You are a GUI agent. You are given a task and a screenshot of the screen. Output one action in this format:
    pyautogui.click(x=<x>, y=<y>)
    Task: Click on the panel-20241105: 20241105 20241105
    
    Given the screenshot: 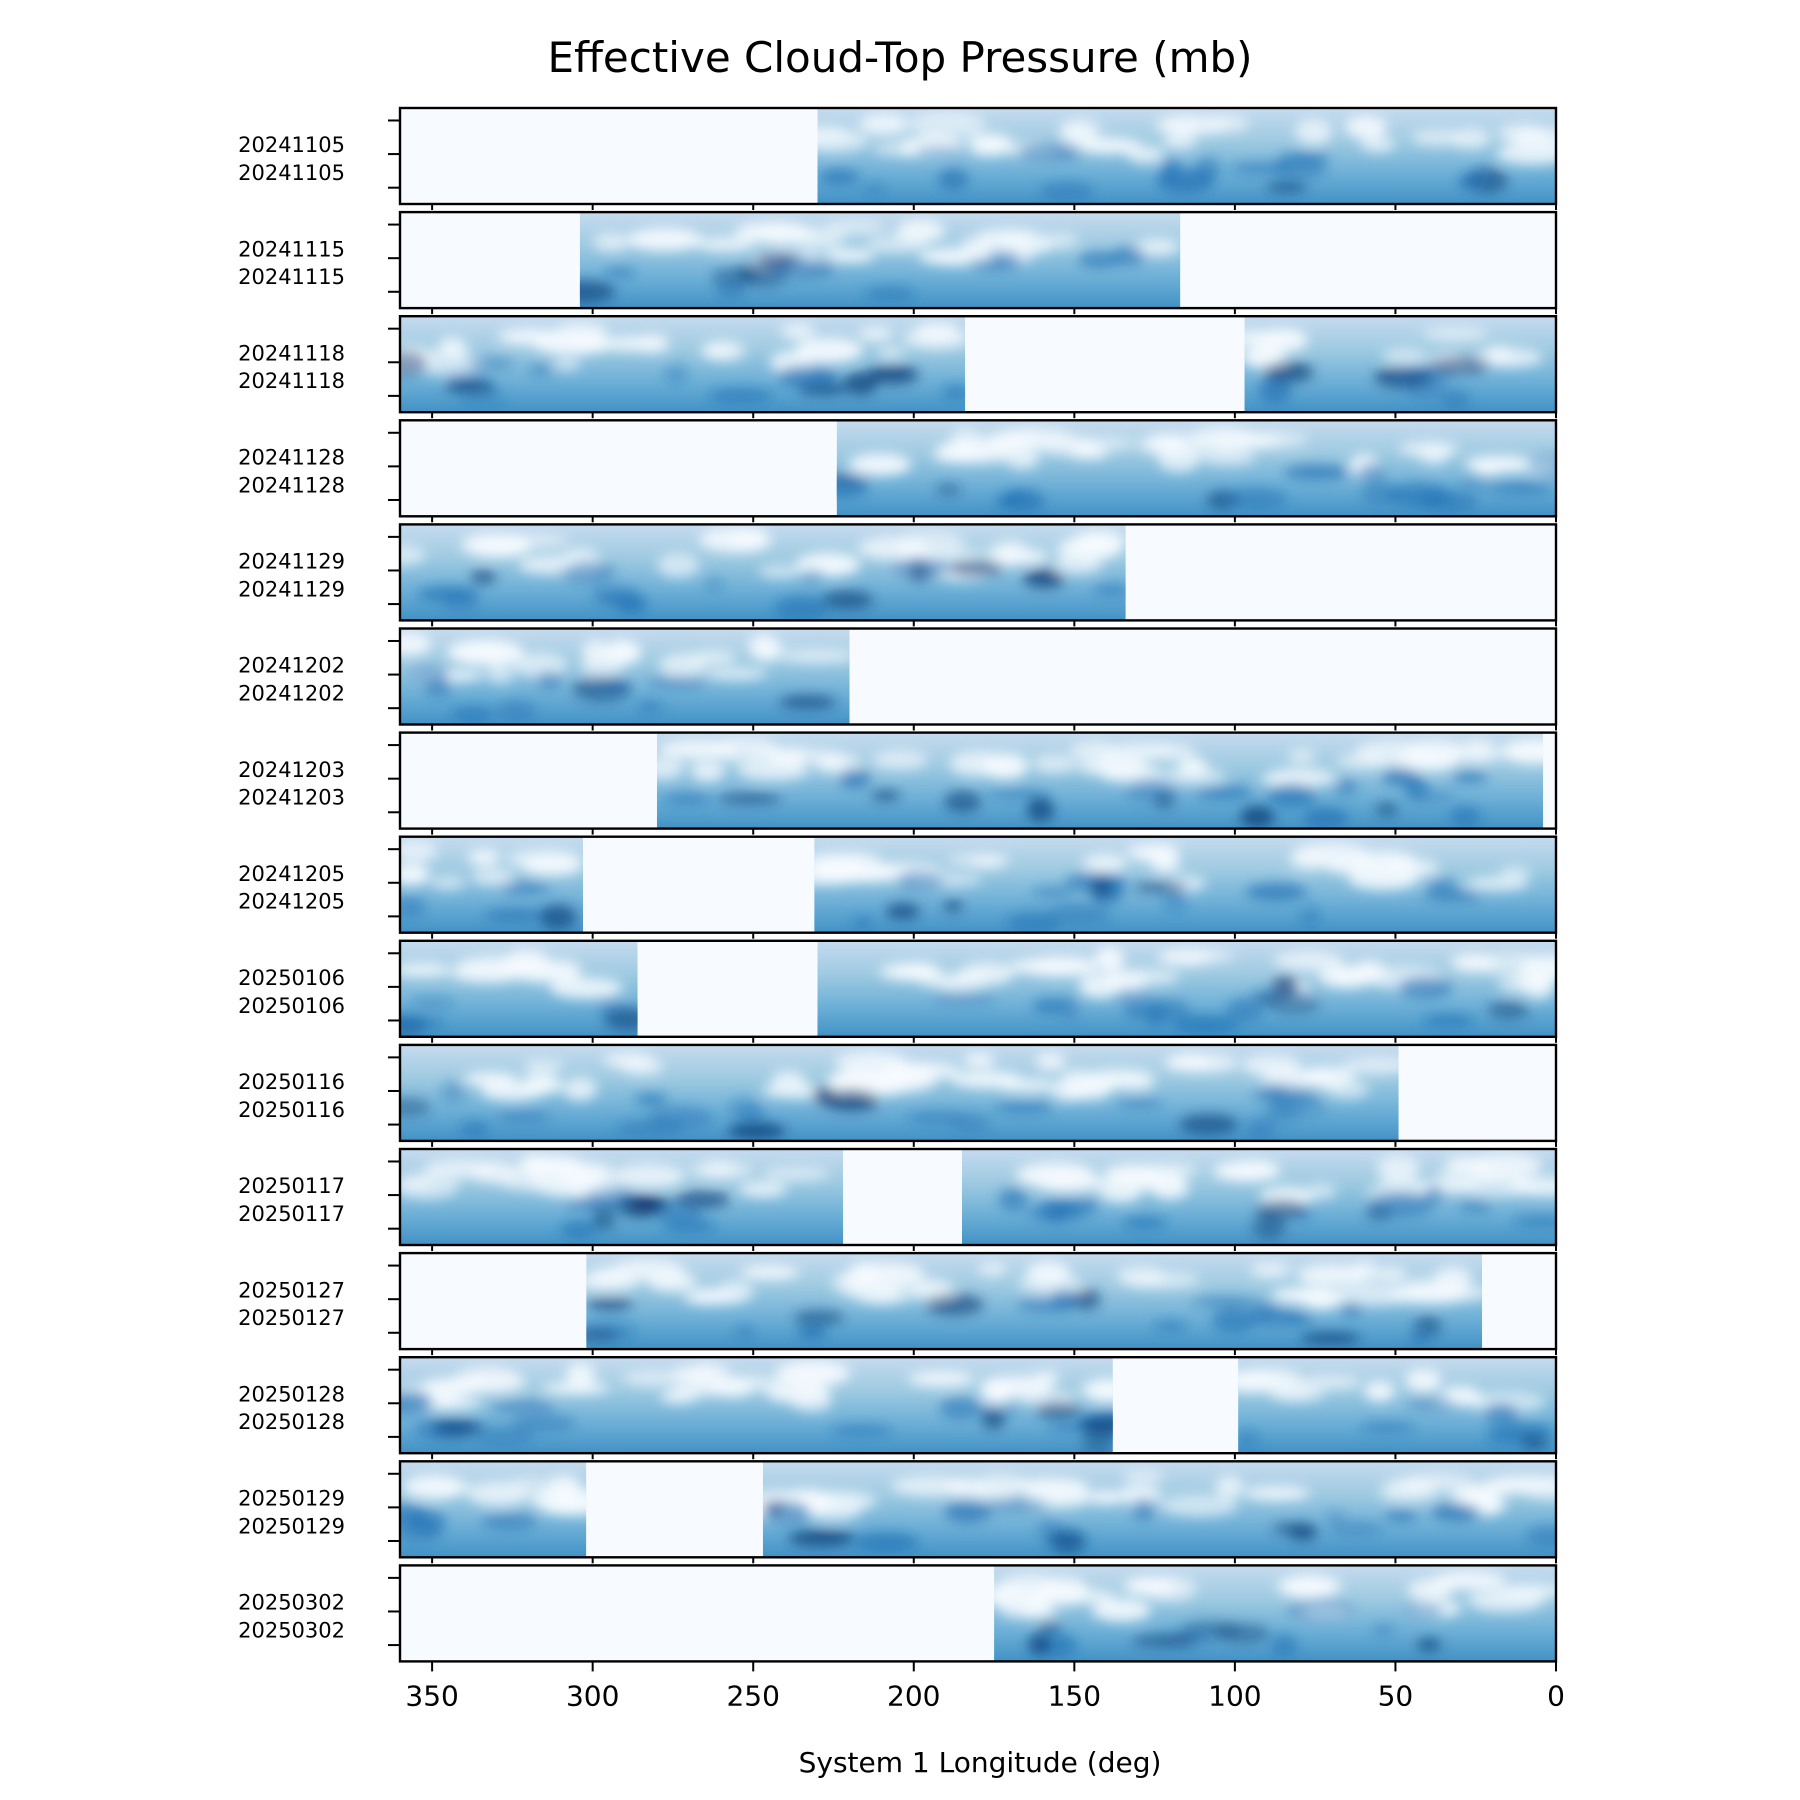 What is the action you would take?
    pyautogui.click(x=898, y=158)
    